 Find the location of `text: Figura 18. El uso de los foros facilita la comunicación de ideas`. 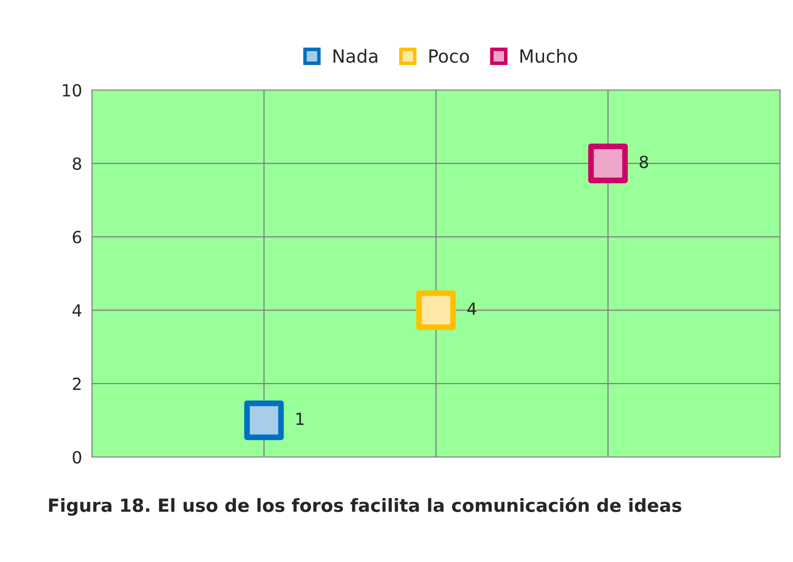

text: Figura 18. El uso de los foros facilita la comunicación de ideas is located at coordinates (365, 506).